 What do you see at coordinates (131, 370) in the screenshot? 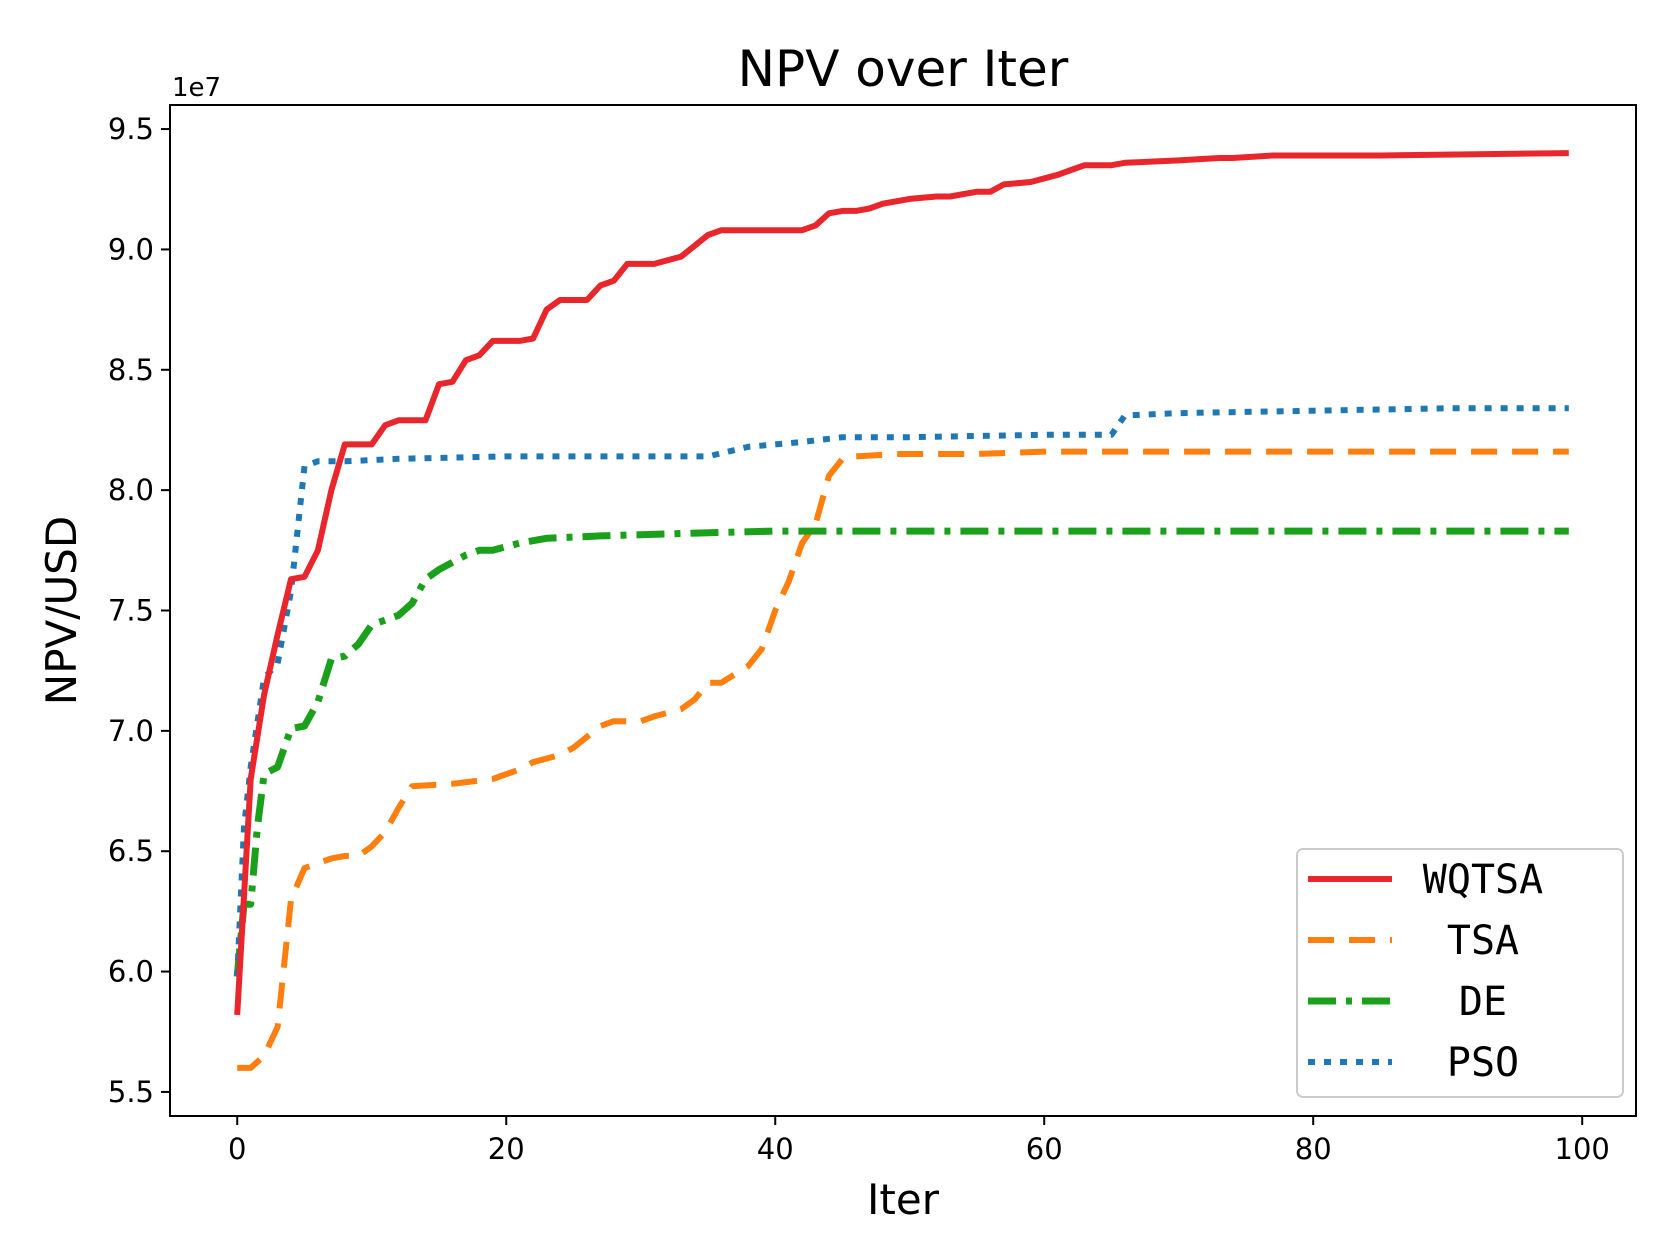
I see `y-tick-label: 8.5` at bounding box center [131, 370].